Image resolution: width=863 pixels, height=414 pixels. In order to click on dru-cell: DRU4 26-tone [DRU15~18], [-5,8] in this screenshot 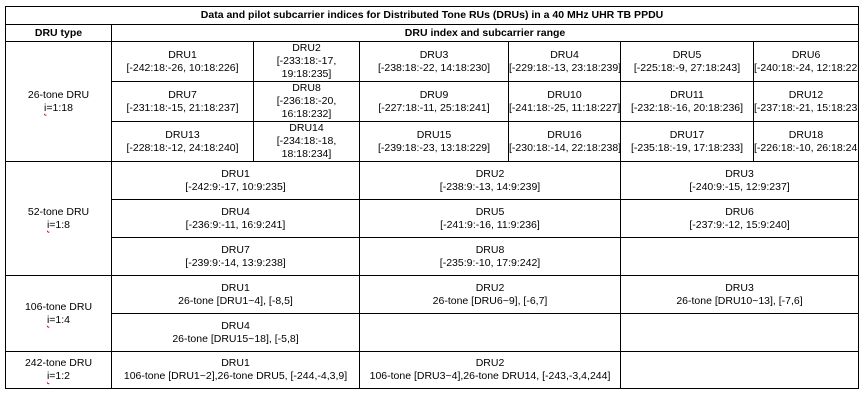, I will do `click(235, 332)`.